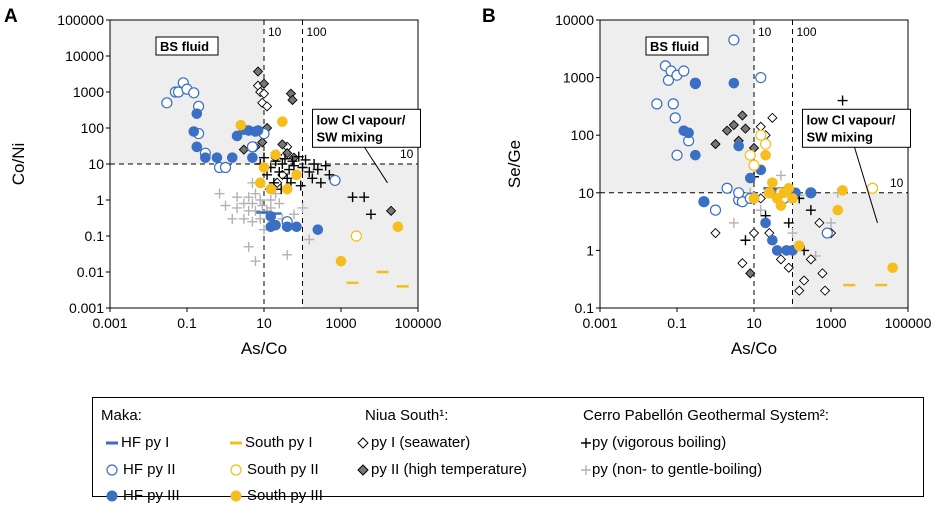 The width and height of the screenshot is (941, 507). What do you see at coordinates (264, 323) in the screenshot?
I see `a-xtick-label-2: 10` at bounding box center [264, 323].